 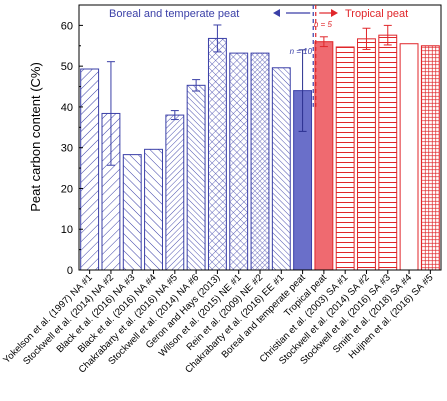 I want to click on sample-count-labels: n = 10 n = 5, so click(x=311, y=38).